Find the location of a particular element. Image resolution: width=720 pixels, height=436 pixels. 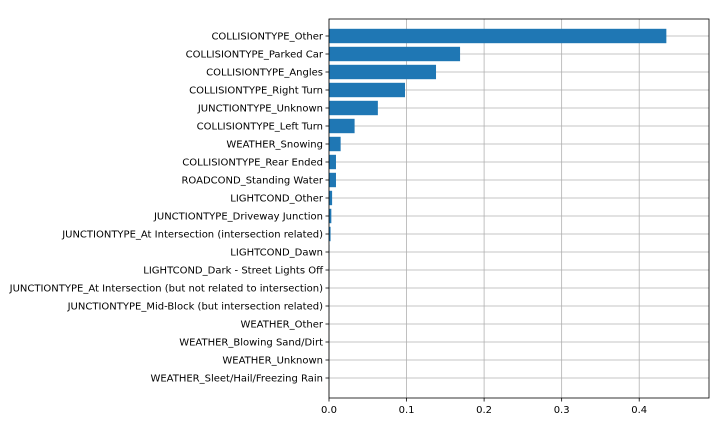

y-tick-label: COLLISIONTYPE_Rear Ended is located at coordinates (252, 163).